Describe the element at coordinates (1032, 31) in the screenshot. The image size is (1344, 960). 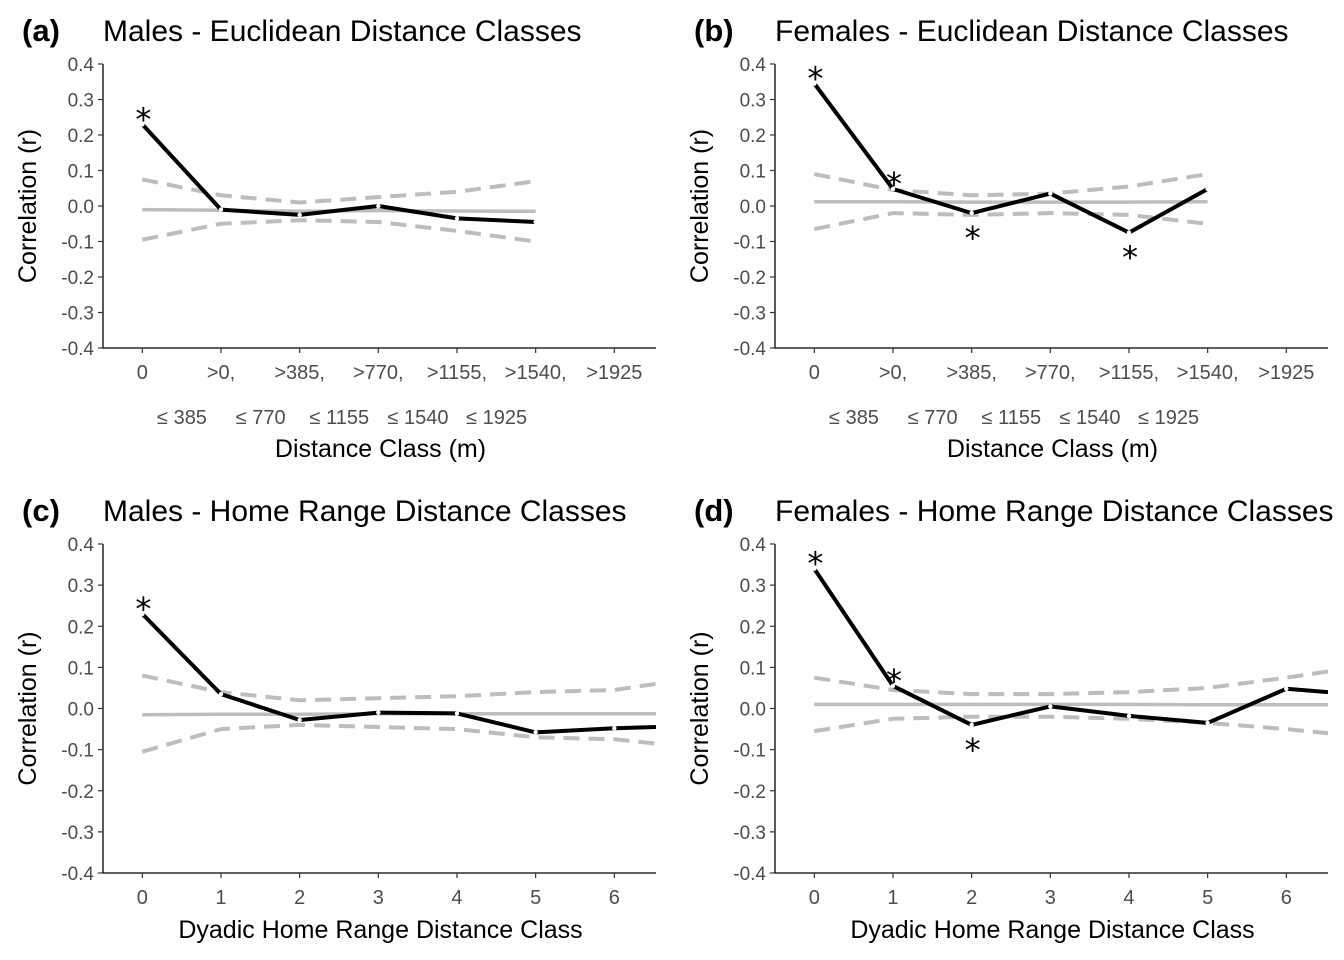
I see `panel-title: Females - Euclidean Distance Classes` at that location.